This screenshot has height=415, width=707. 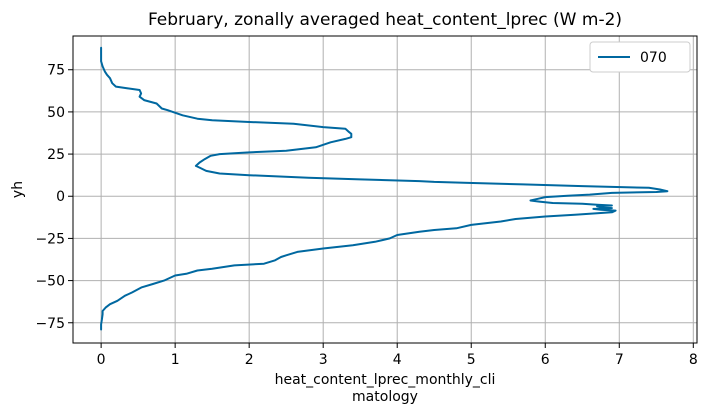 What do you see at coordinates (385, 397) in the screenshot?
I see `x-axis-label-line-2: matology` at bounding box center [385, 397].